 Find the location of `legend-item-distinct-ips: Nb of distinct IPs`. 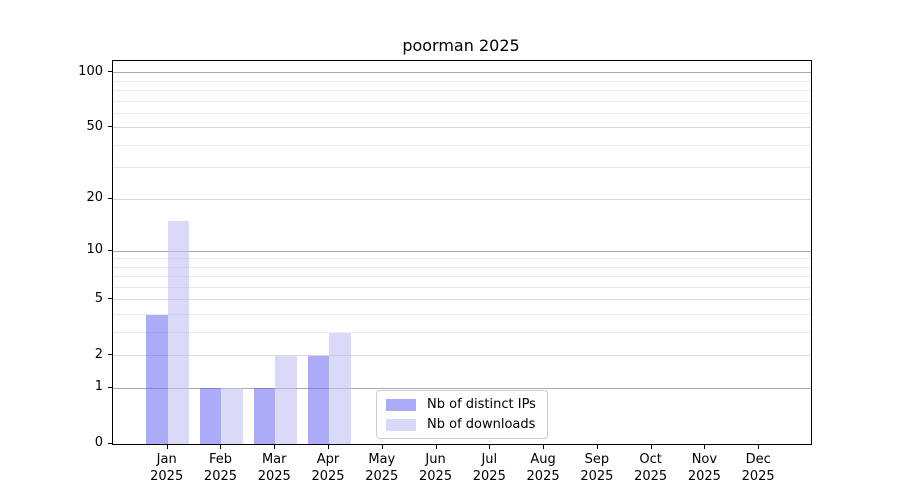

legend-item-distinct-ips: Nb of distinct IPs is located at coordinates (461, 404).